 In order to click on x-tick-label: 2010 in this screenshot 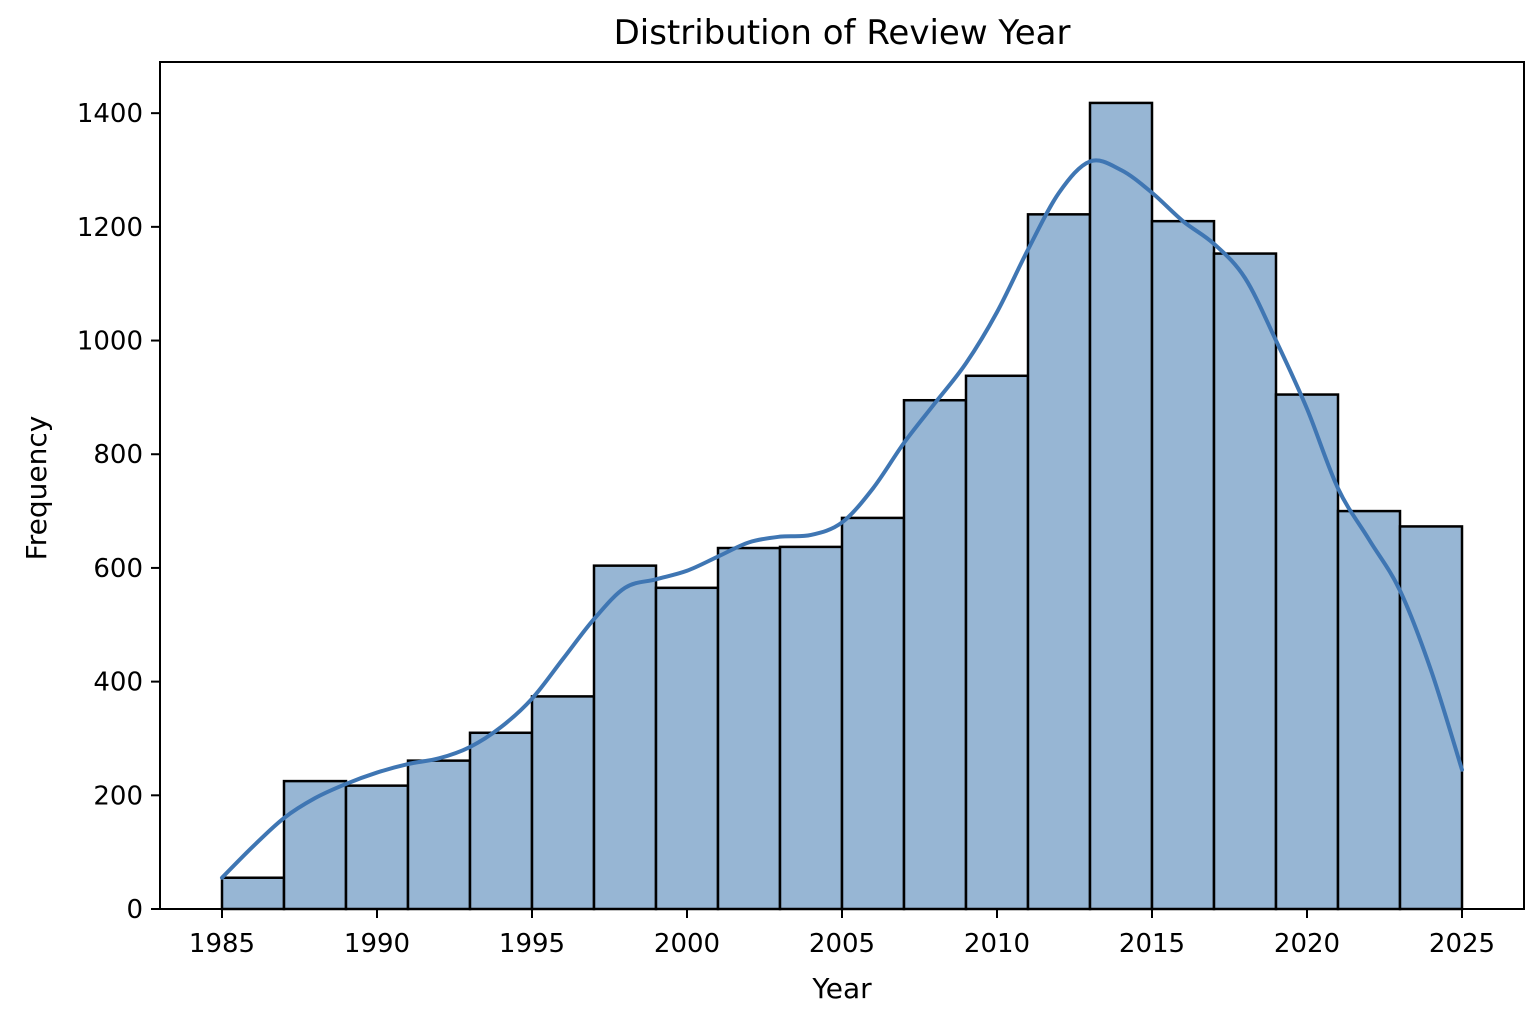, I will do `click(997, 944)`.